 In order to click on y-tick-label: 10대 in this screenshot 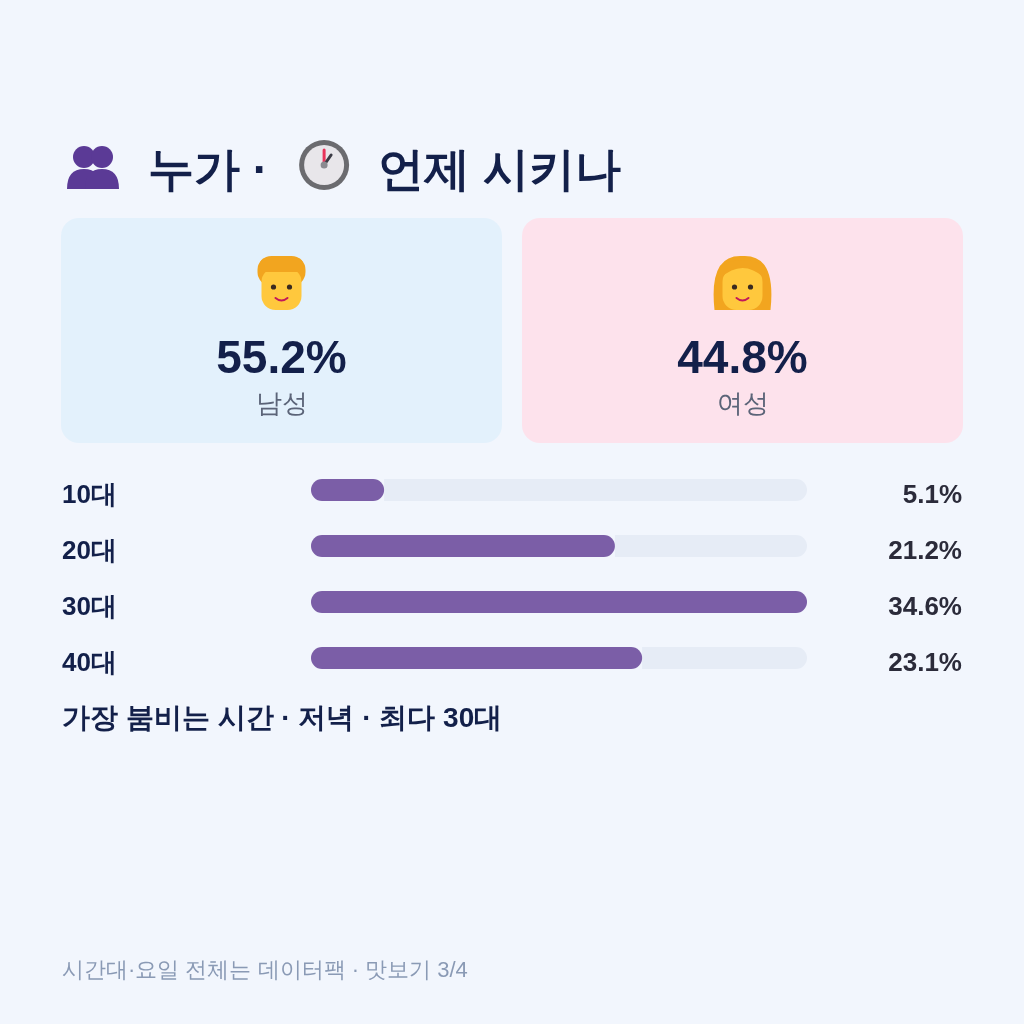, I will do `click(89, 494)`.